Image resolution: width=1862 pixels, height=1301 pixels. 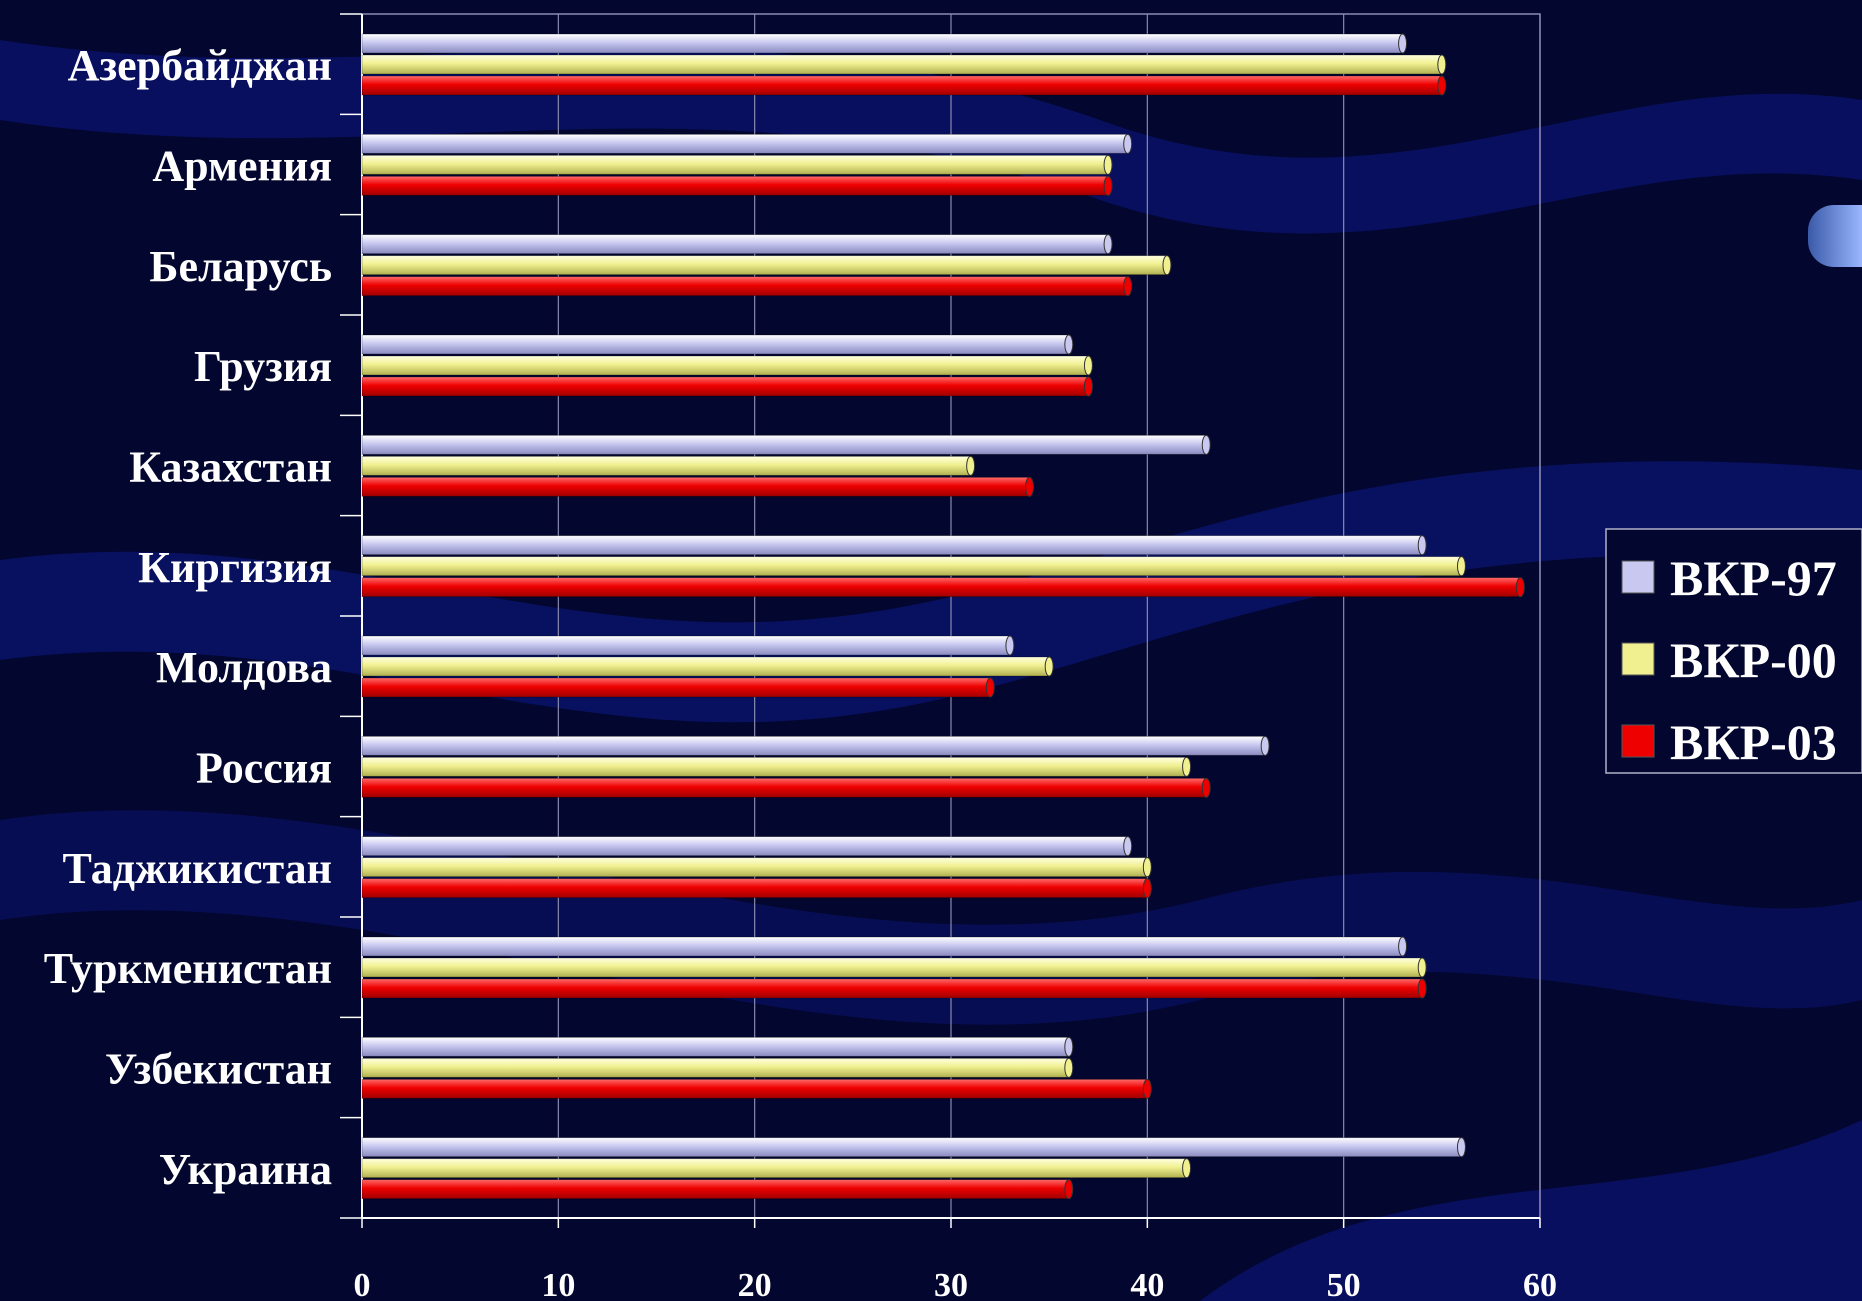 I want to click on bar-ВКР-97-Молдова, so click(x=686, y=645).